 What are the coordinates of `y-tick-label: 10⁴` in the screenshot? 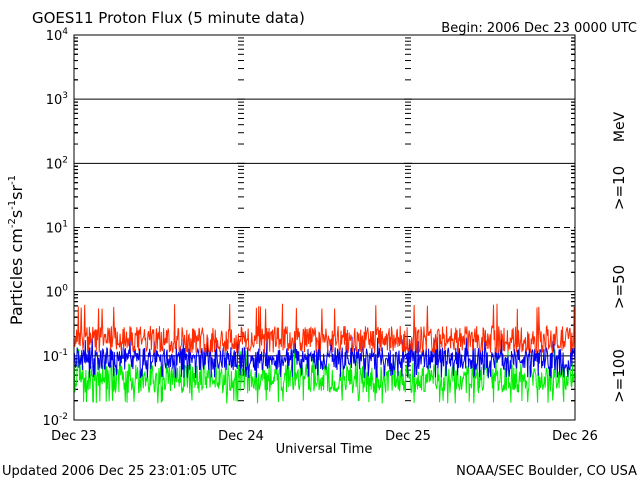 It's located at (57, 35).